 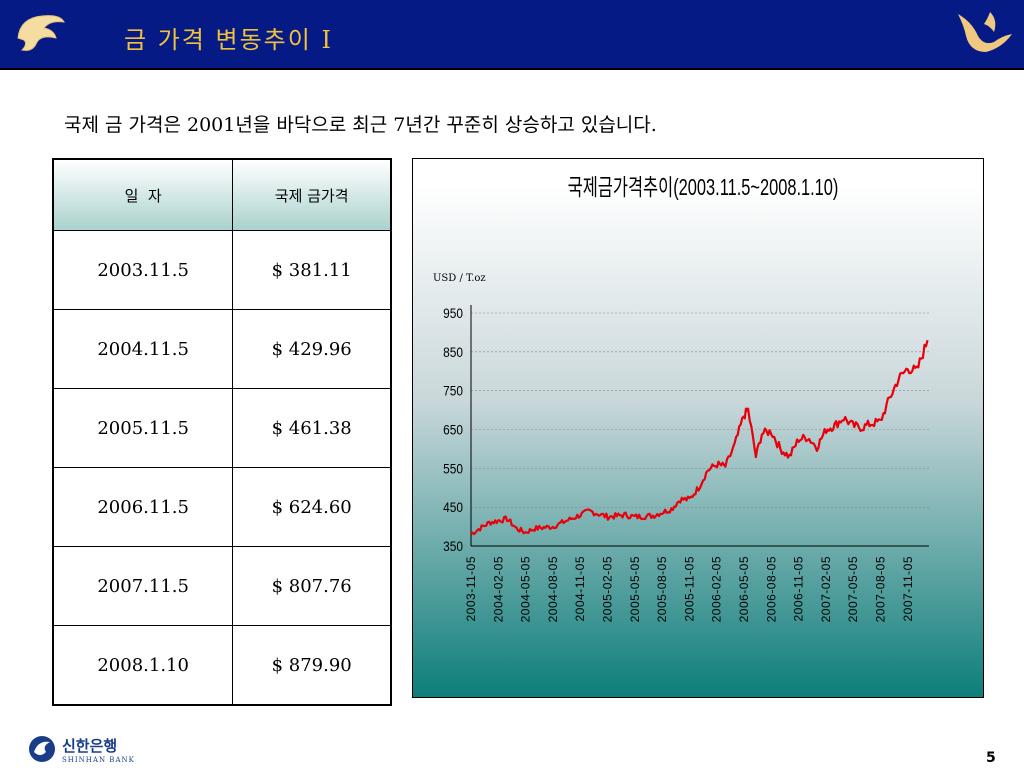 What do you see at coordinates (312, 586) in the screenshot?
I see `price-cell: $ 807.76` at bounding box center [312, 586].